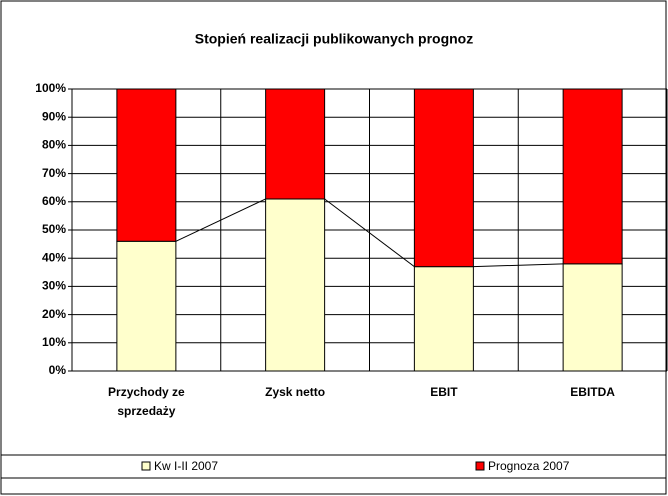 Image resolution: width=668 pixels, height=496 pixels. I want to click on y-tick-label: 80%, so click(54, 145).